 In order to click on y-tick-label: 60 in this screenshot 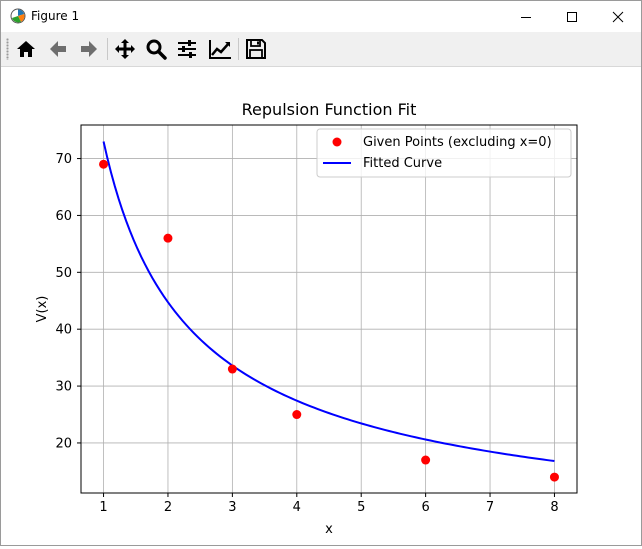, I will do `click(63, 216)`.